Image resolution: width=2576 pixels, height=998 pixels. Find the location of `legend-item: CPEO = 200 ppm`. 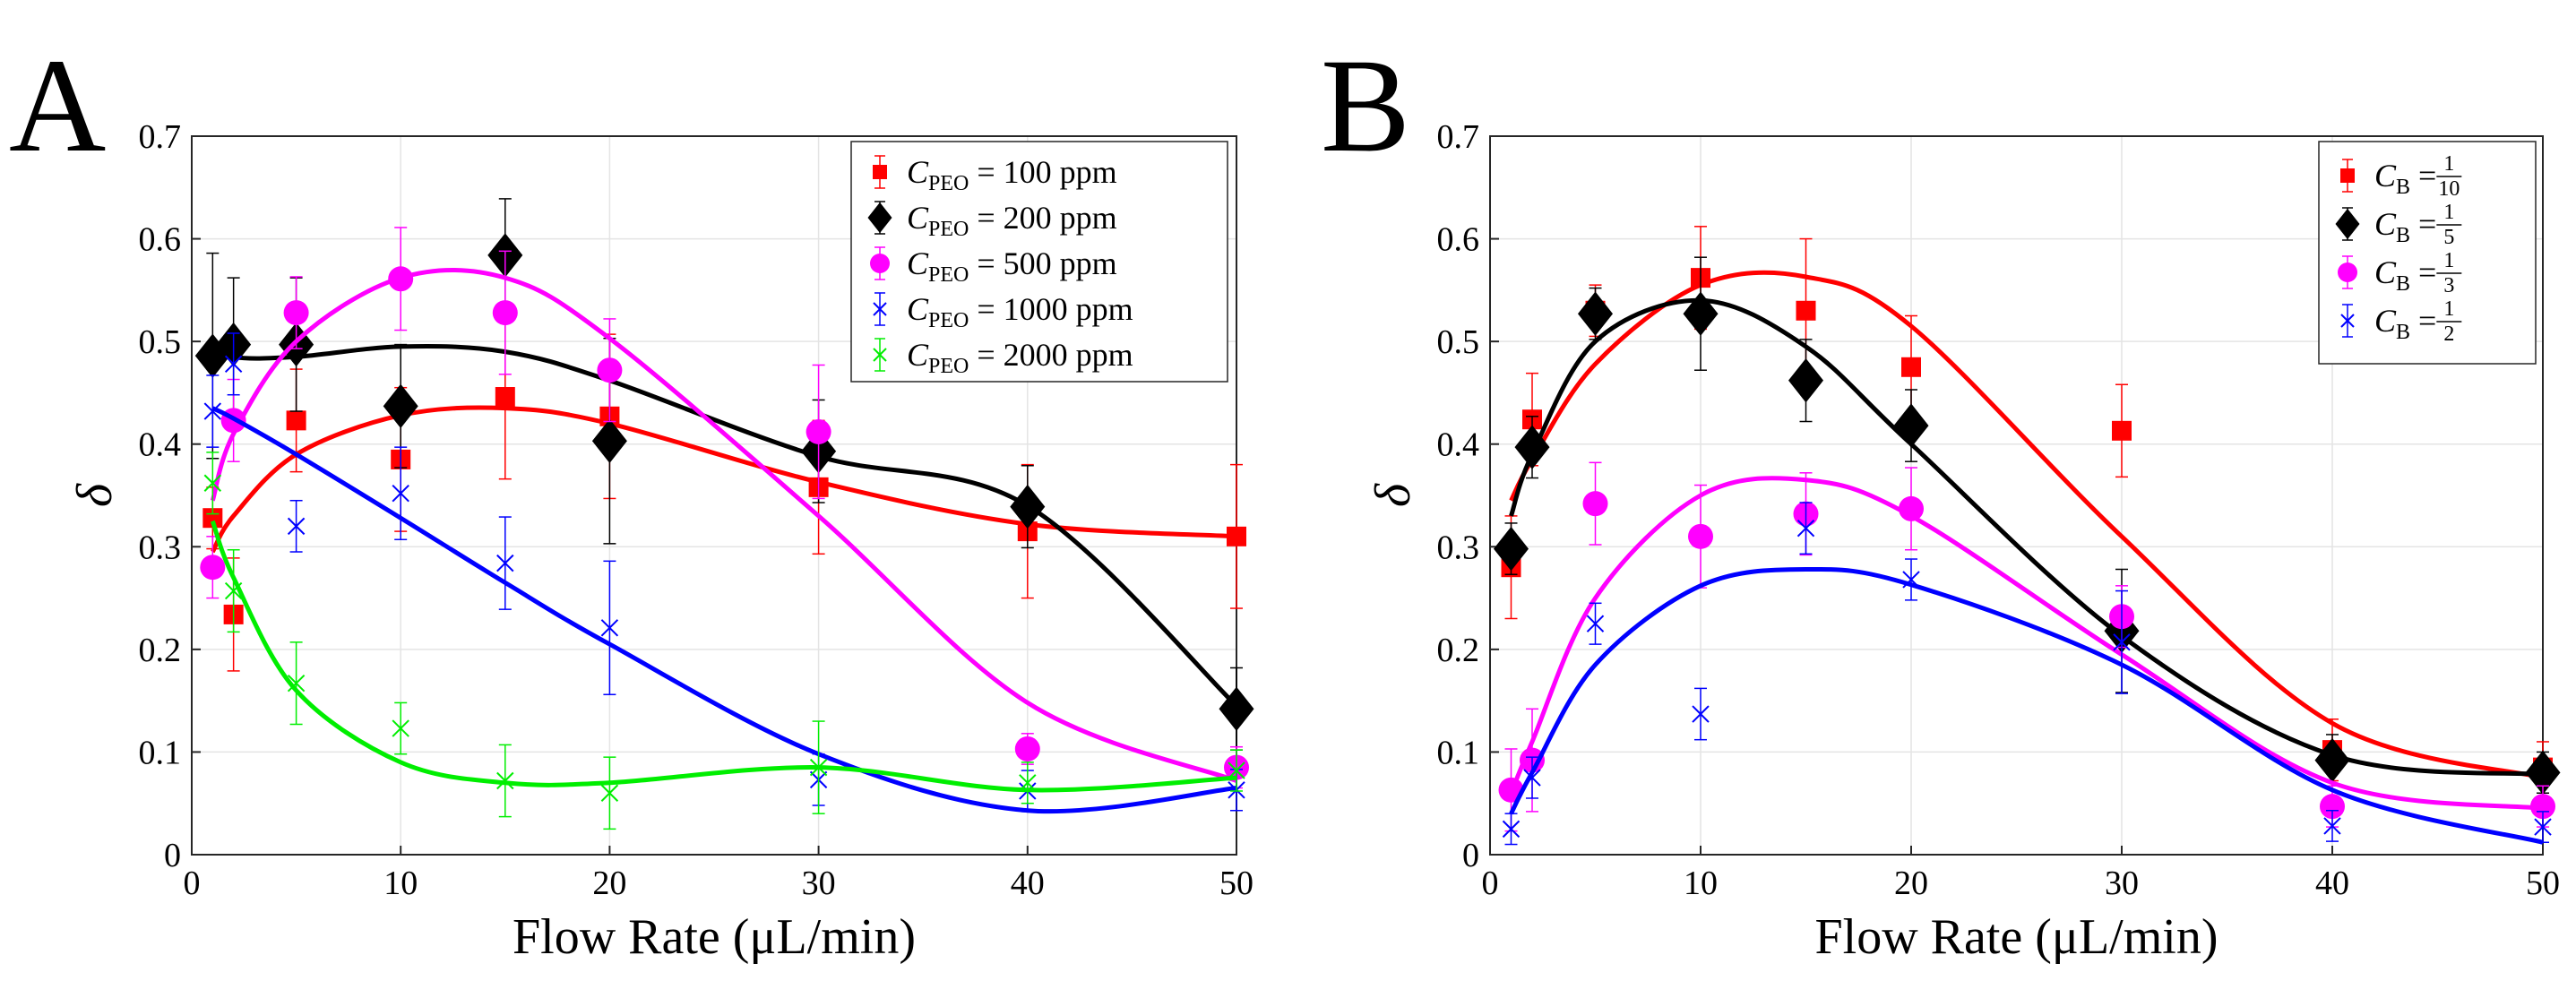

legend-item: CPEO = 200 ppm is located at coordinates (992, 220).